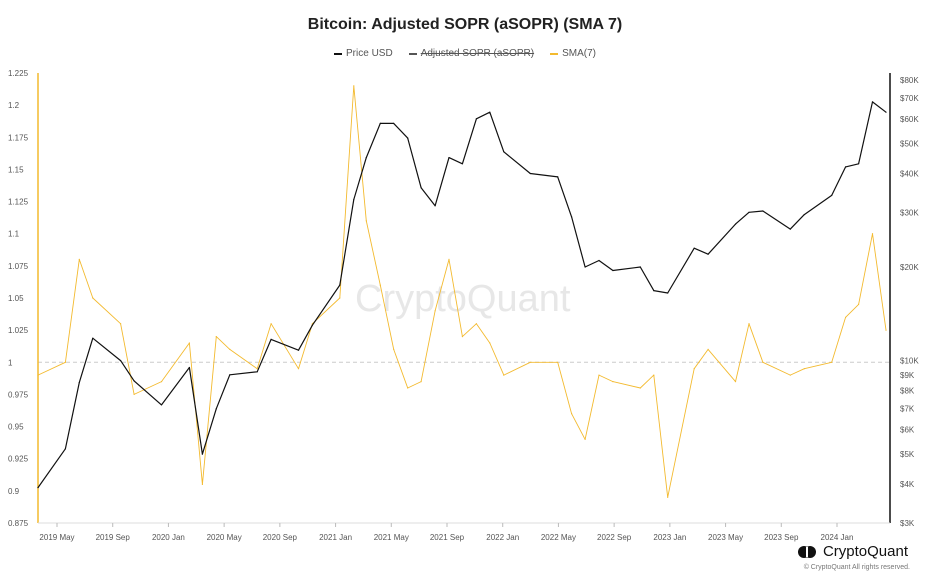  What do you see at coordinates (856, 567) in the screenshot?
I see `copyright: © CryptoQuant All rights reserved.` at bounding box center [856, 567].